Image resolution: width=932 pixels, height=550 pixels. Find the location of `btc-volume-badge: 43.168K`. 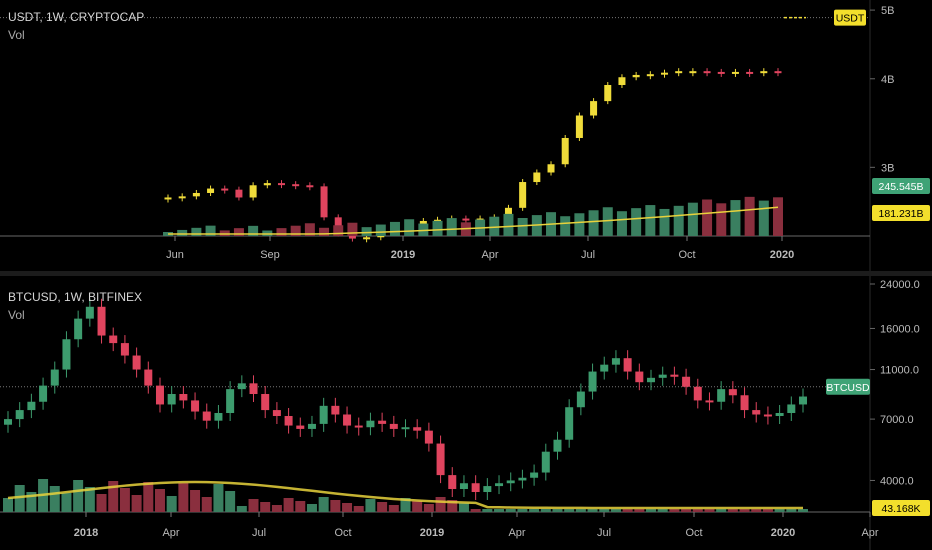

btc-volume-badge: 43.168K is located at coordinates (900, 509).